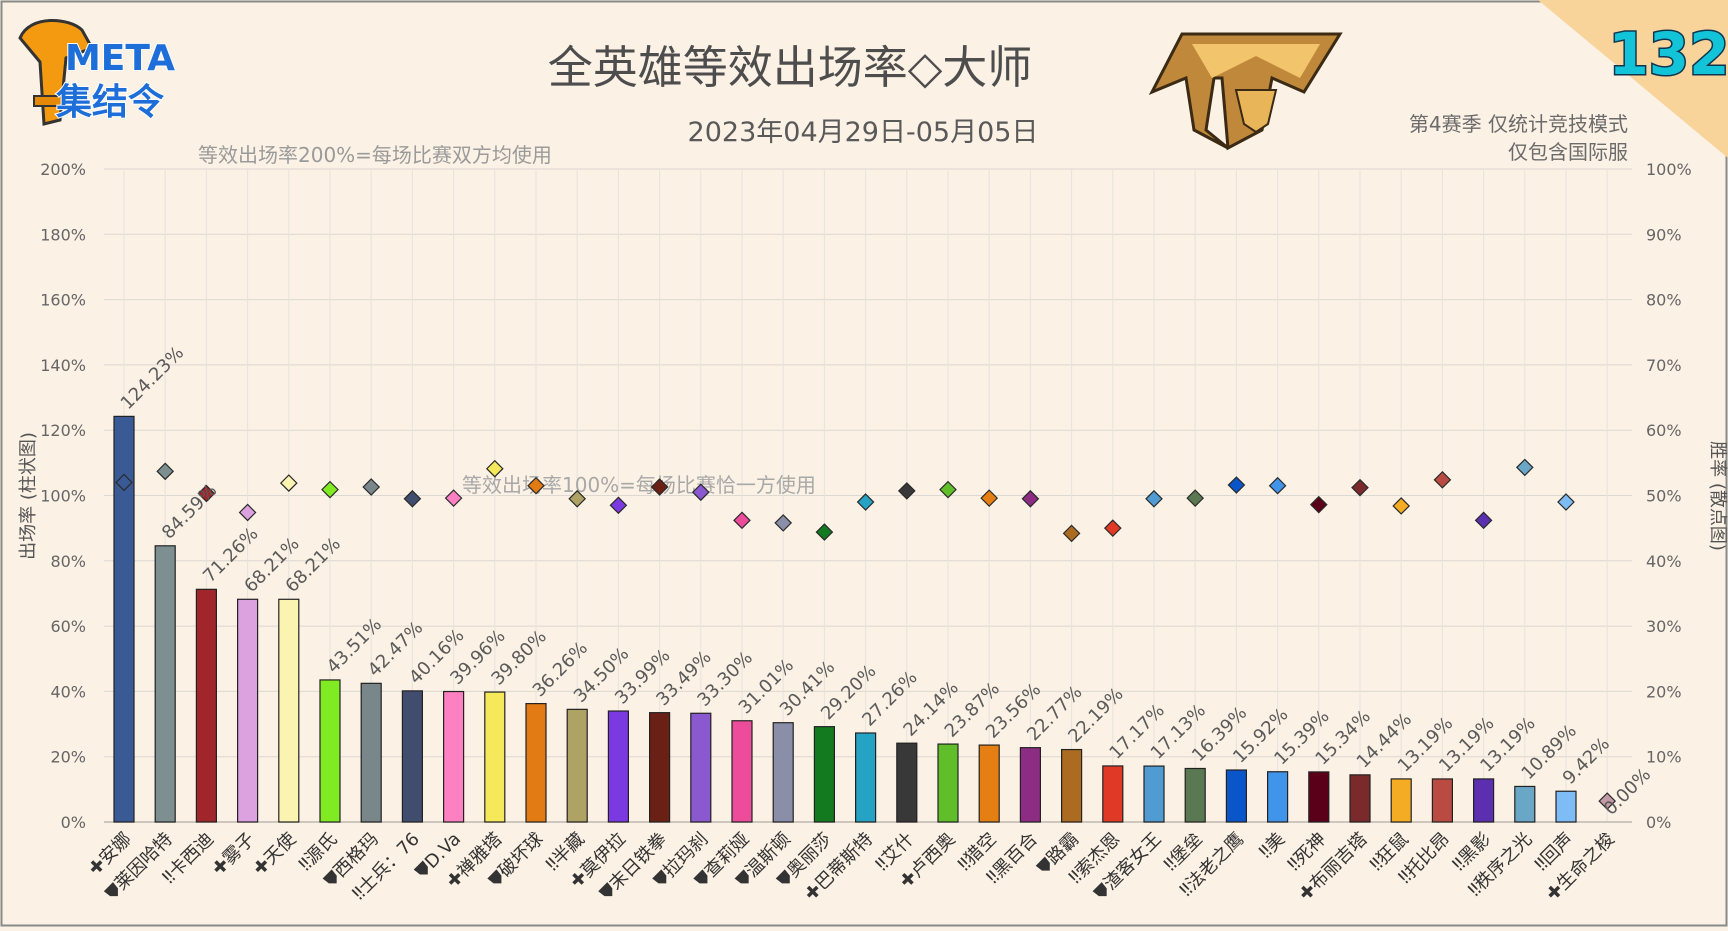 The image size is (1728, 931). I want to click on y-tick-left: 100%, so click(63, 496).